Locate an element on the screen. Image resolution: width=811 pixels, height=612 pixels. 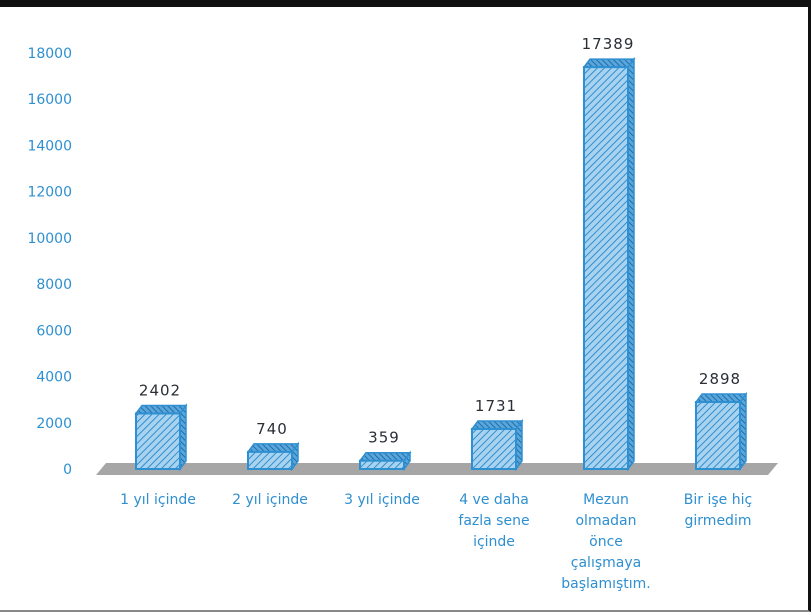
category-label-line: Bir işe hiç is located at coordinates (718, 500).